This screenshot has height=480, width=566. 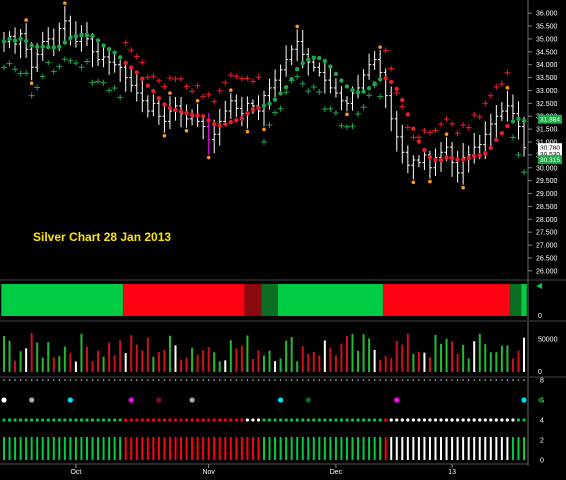 What do you see at coordinates (542, 461) in the screenshot?
I see `signal-tick-label: 0` at bounding box center [542, 461].